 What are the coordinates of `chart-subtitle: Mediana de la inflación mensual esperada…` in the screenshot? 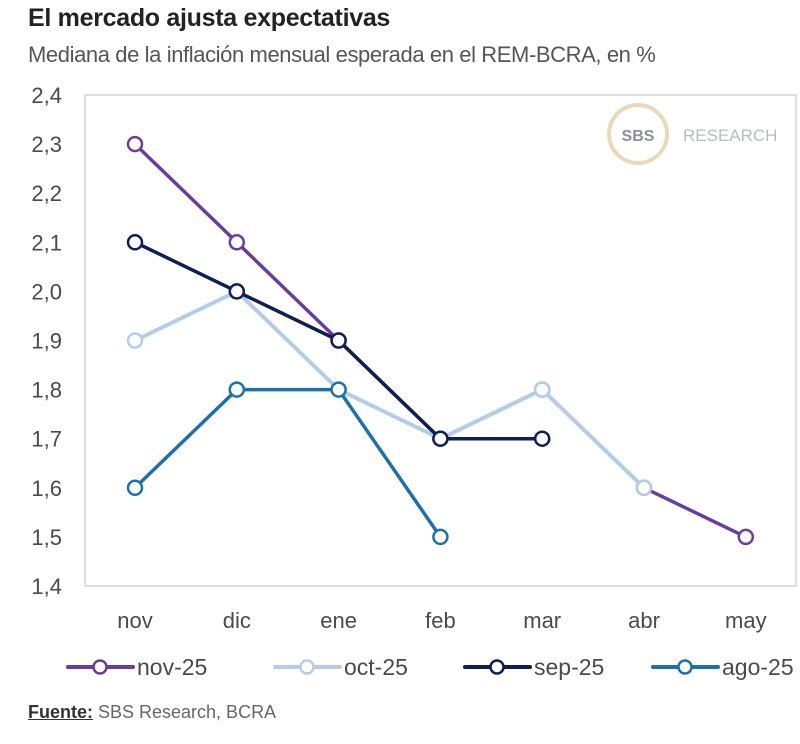 It's located at (342, 54).